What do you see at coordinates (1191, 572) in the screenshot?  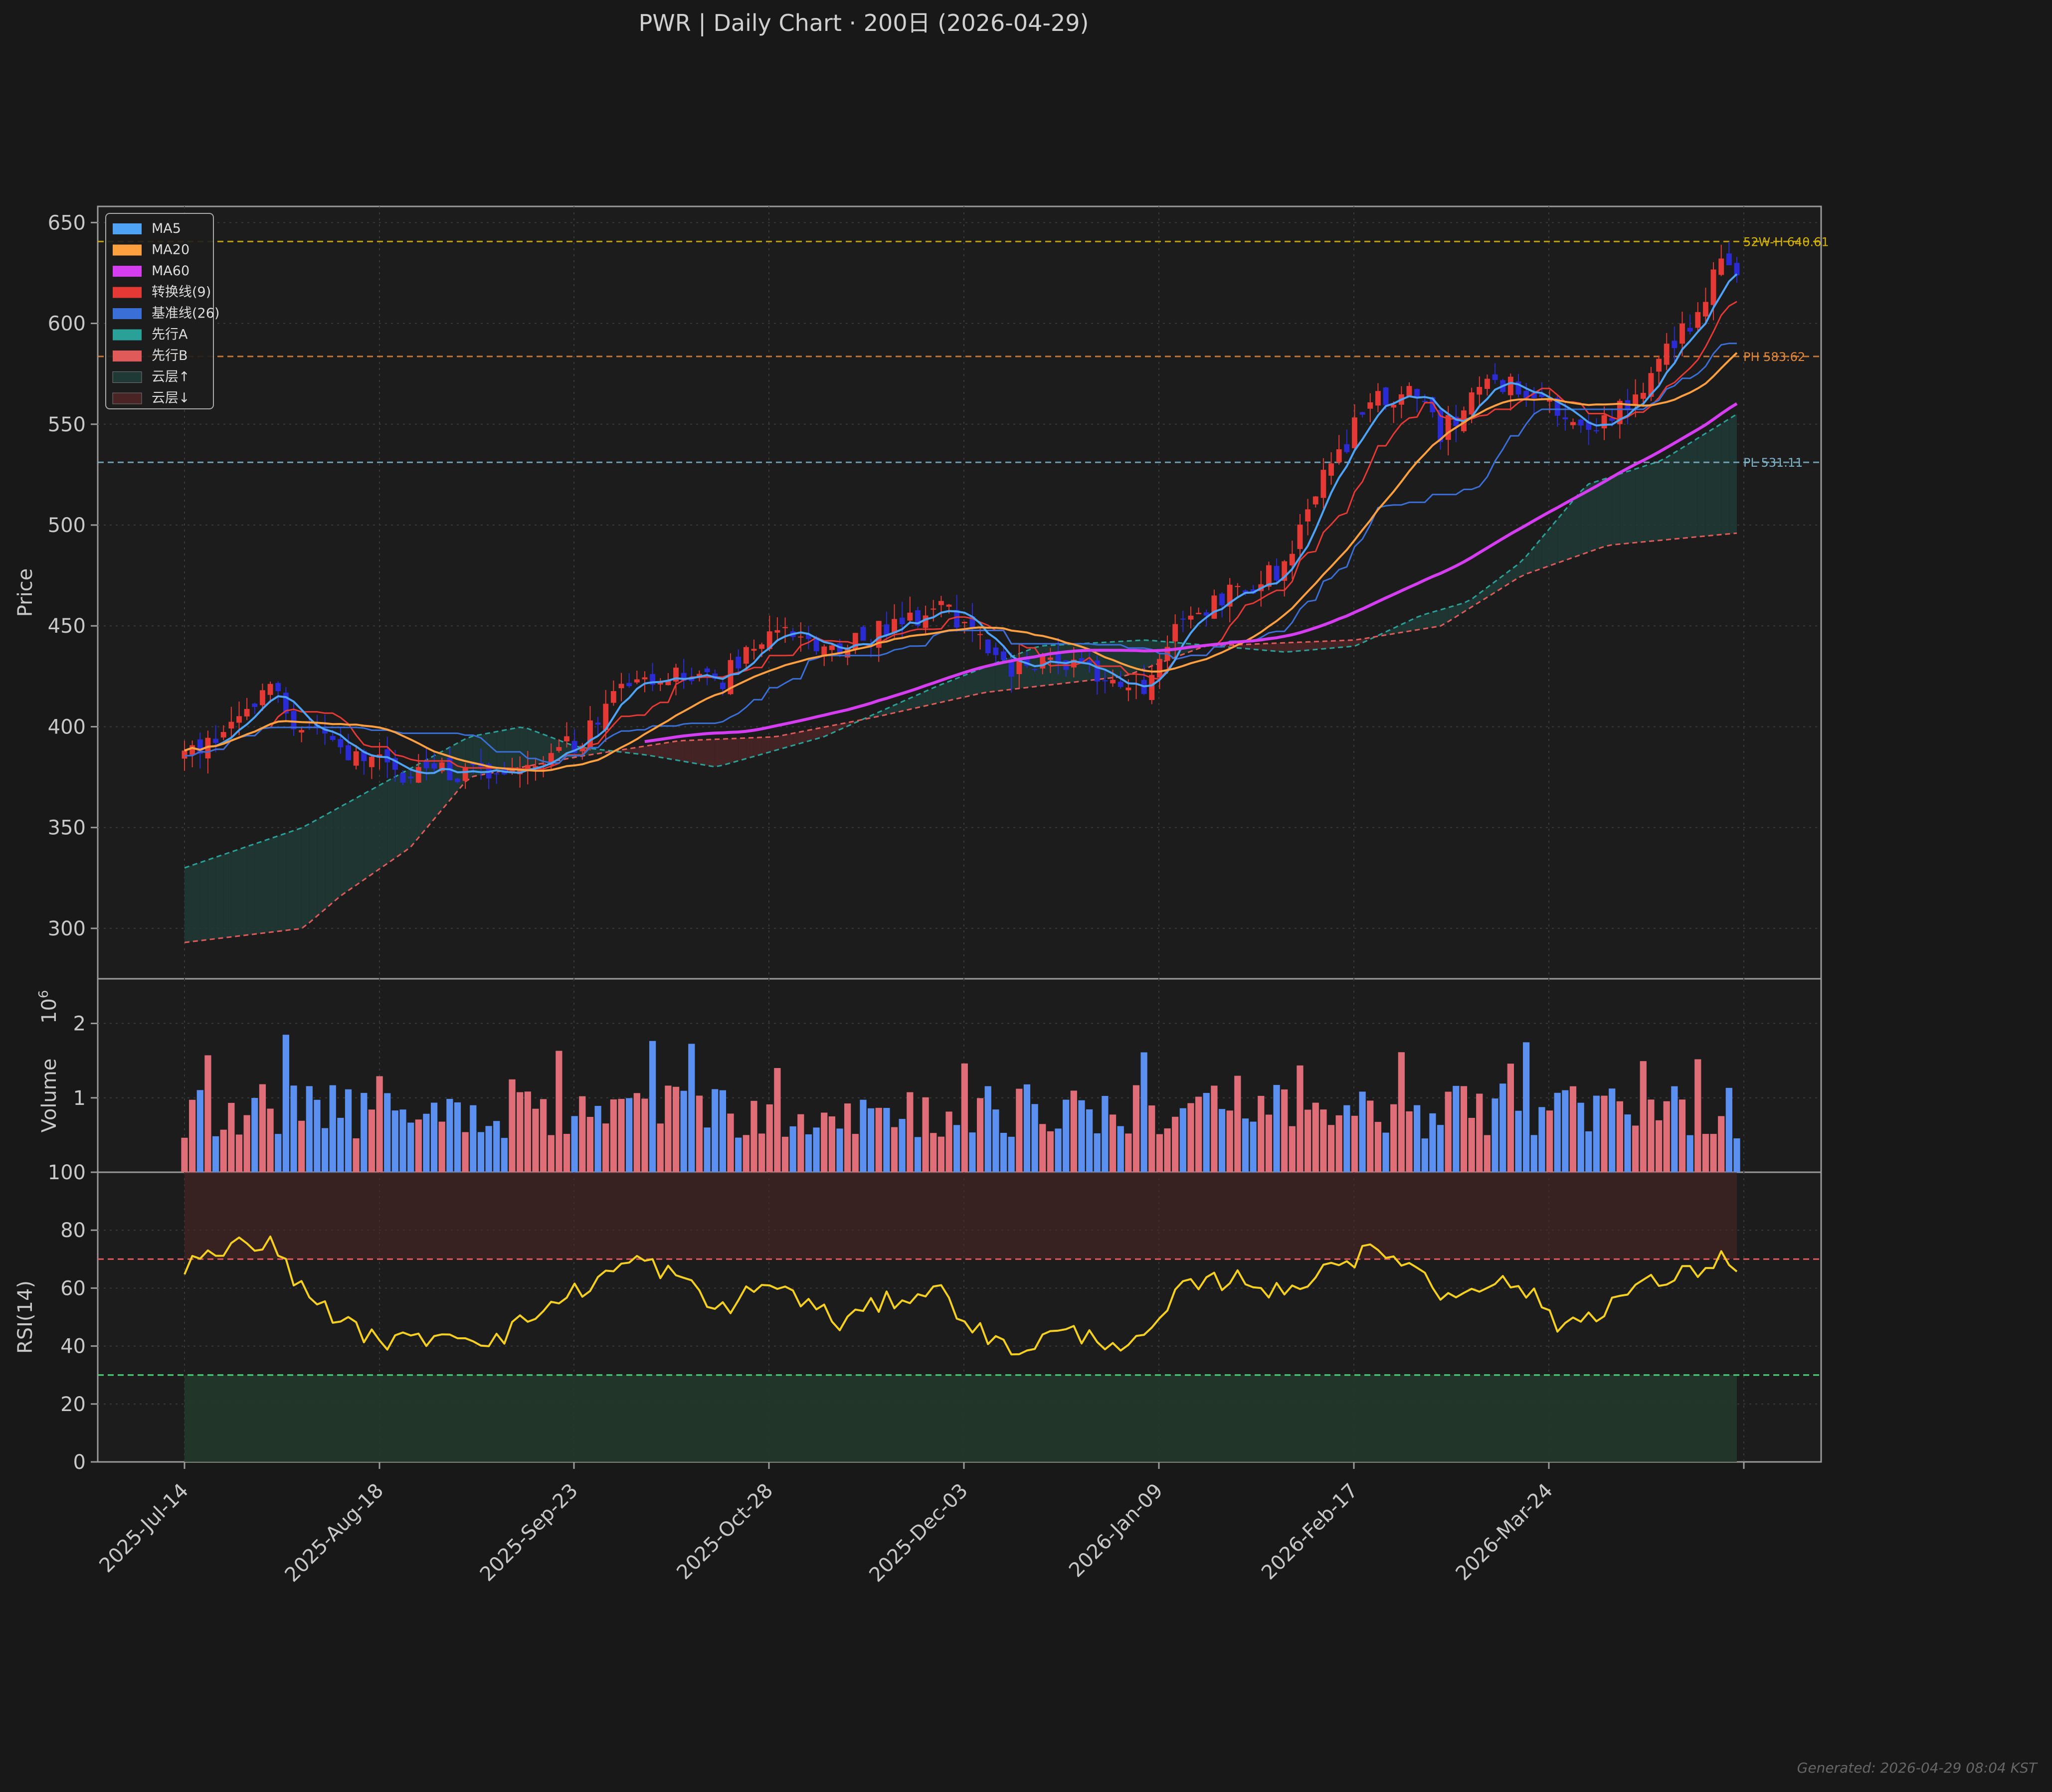 I see `ma60-line` at bounding box center [1191, 572].